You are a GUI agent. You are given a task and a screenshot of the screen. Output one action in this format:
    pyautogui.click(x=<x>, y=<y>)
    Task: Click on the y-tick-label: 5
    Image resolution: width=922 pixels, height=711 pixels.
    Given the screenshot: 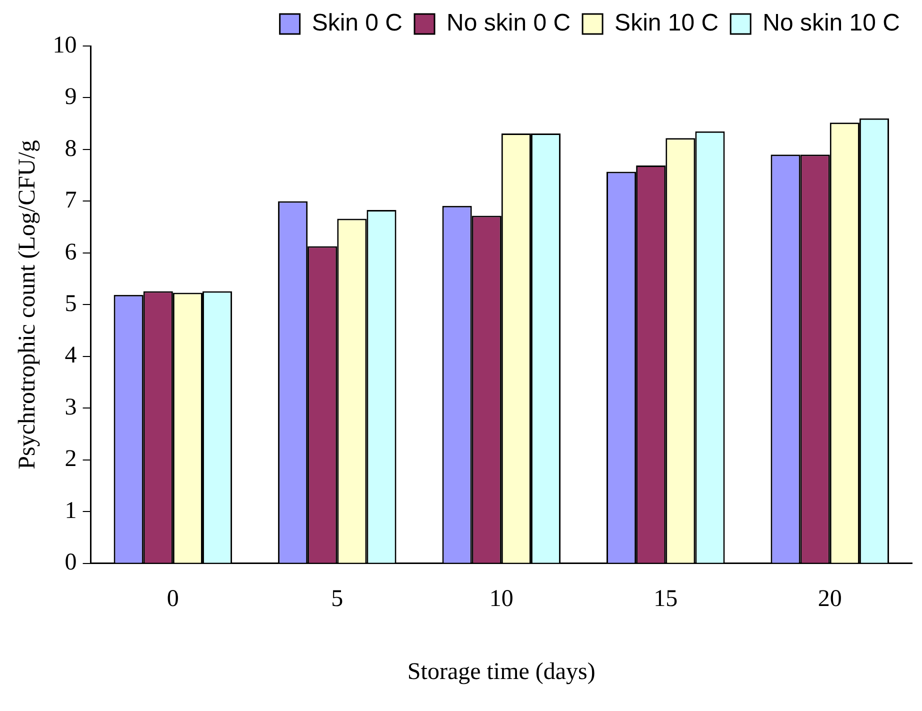 What is the action you would take?
    pyautogui.click(x=70, y=303)
    